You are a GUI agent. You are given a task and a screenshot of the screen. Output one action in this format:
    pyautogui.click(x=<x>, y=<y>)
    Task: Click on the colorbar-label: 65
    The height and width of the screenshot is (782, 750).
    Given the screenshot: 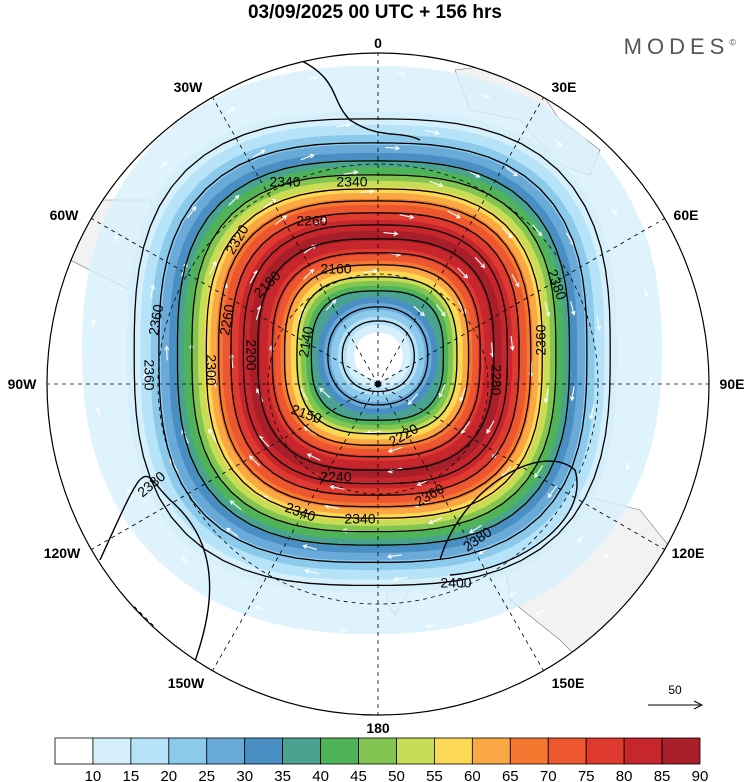 What is the action you would take?
    pyautogui.click(x=510, y=775)
    